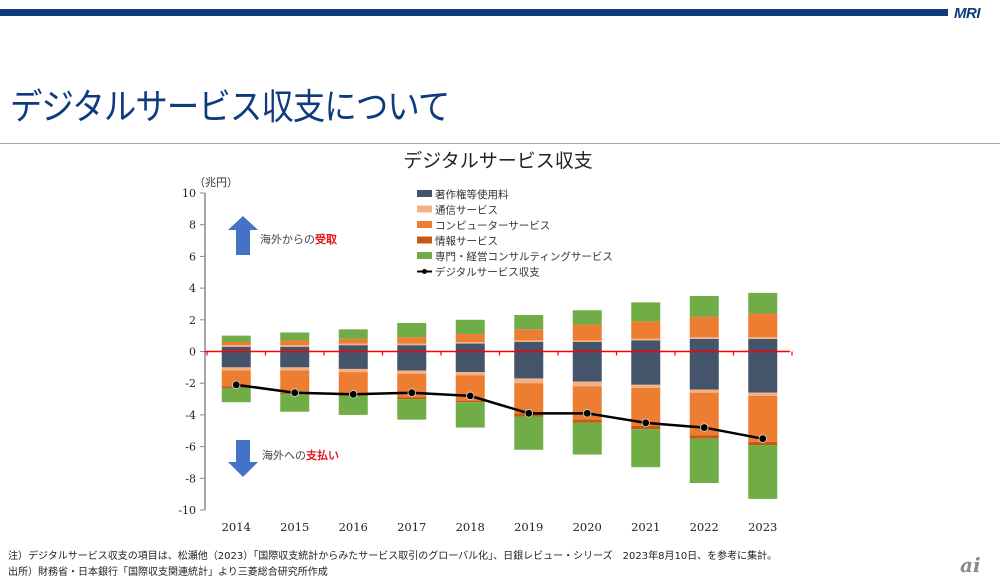 This screenshot has width=1000, height=583. I want to click on y-tick-label: -4, so click(190, 415).